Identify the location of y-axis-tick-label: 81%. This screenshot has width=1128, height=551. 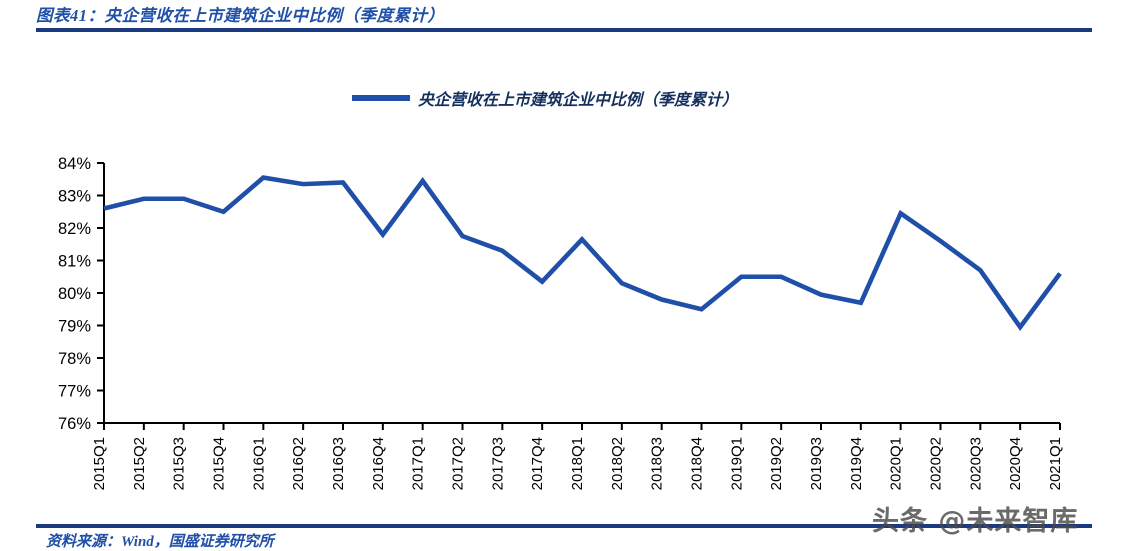
(74, 262).